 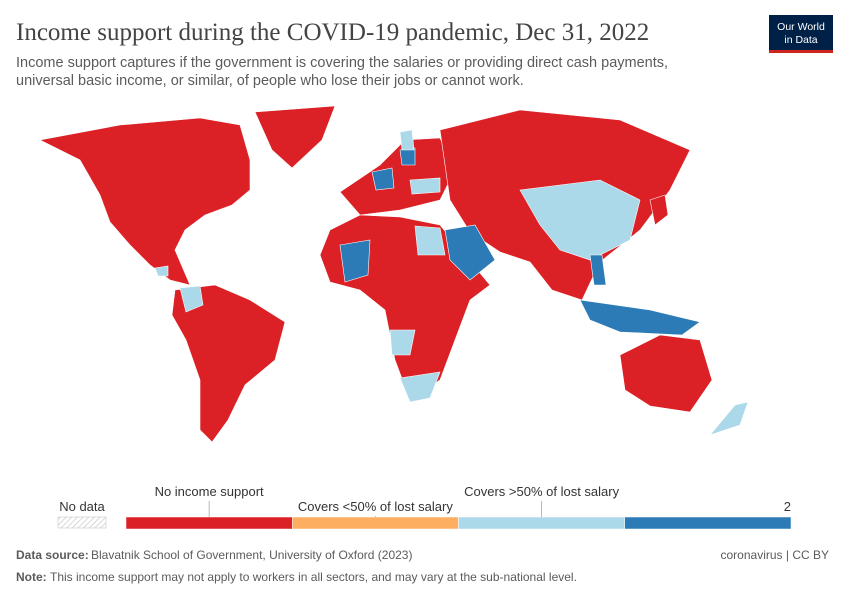 What do you see at coordinates (598, 270) in the screenshot?
I see `thailand` at bounding box center [598, 270].